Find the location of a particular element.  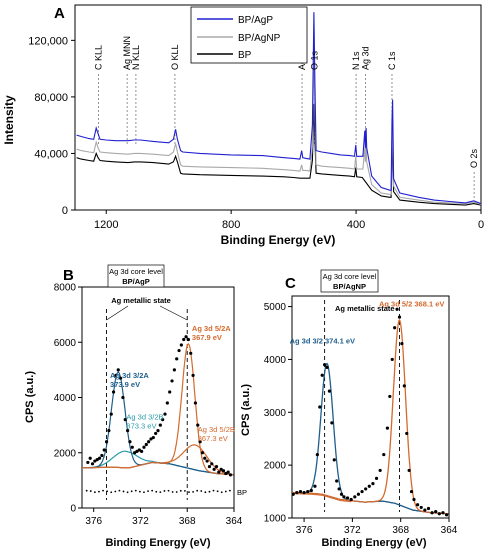

peak-label: Ag MNN is located at coordinates (127, 53).